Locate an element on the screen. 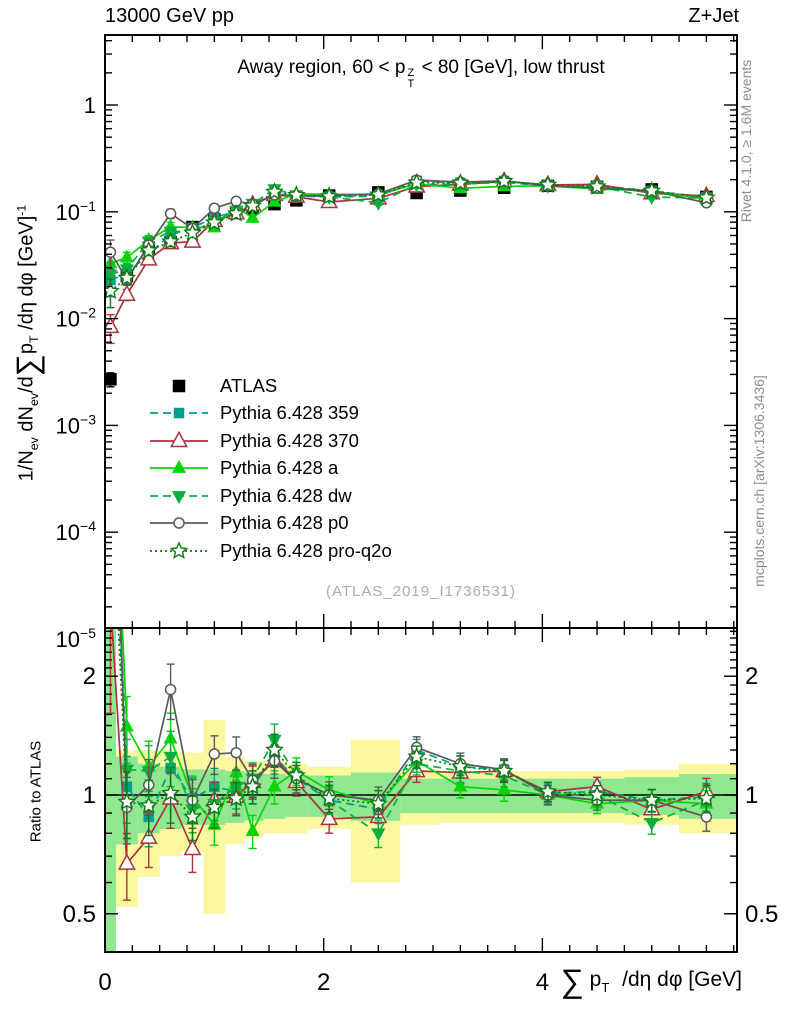 This screenshot has height=1024, width=786. svg-text: 4 is located at coordinates (542, 982).